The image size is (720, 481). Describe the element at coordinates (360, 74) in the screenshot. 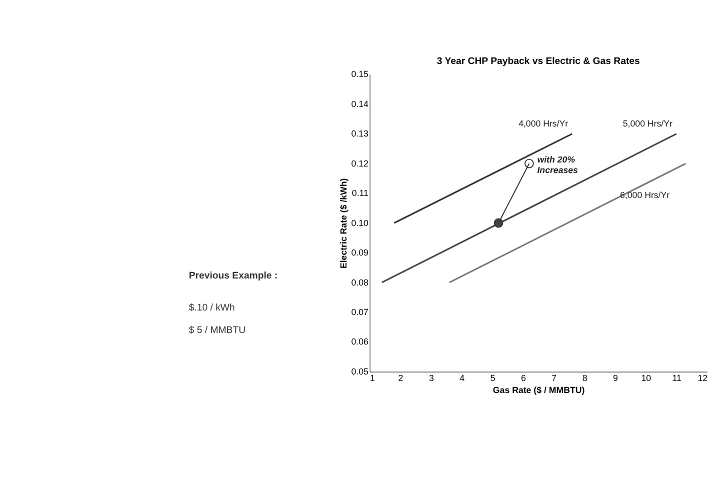

I see `y-tick-label: 0.15` at that location.